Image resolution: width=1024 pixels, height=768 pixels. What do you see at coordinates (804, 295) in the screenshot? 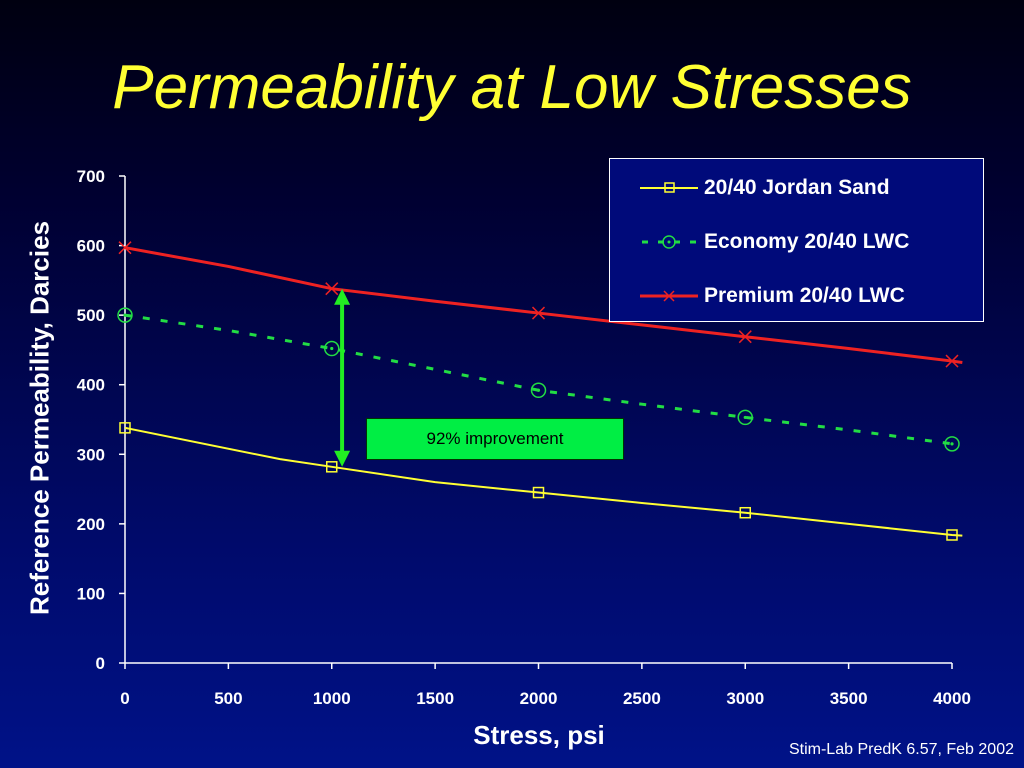
I see `legend-label-premium-lwc: Premium 20/40 LWC` at bounding box center [804, 295].